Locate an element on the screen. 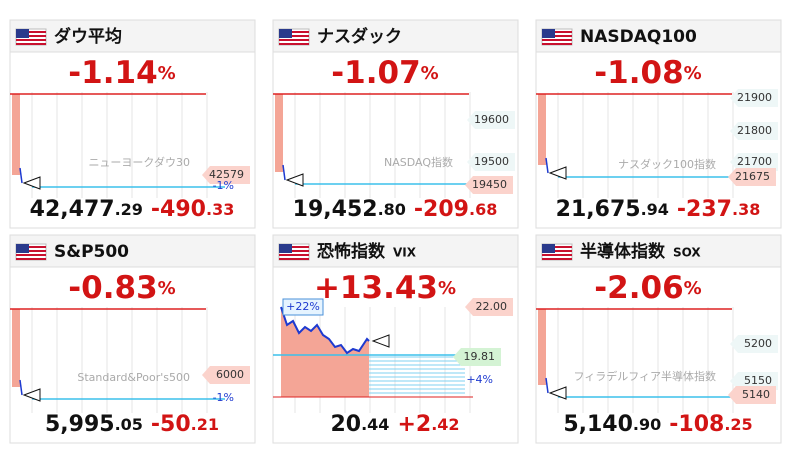  chart-label: 42579 is located at coordinates (226, 174).